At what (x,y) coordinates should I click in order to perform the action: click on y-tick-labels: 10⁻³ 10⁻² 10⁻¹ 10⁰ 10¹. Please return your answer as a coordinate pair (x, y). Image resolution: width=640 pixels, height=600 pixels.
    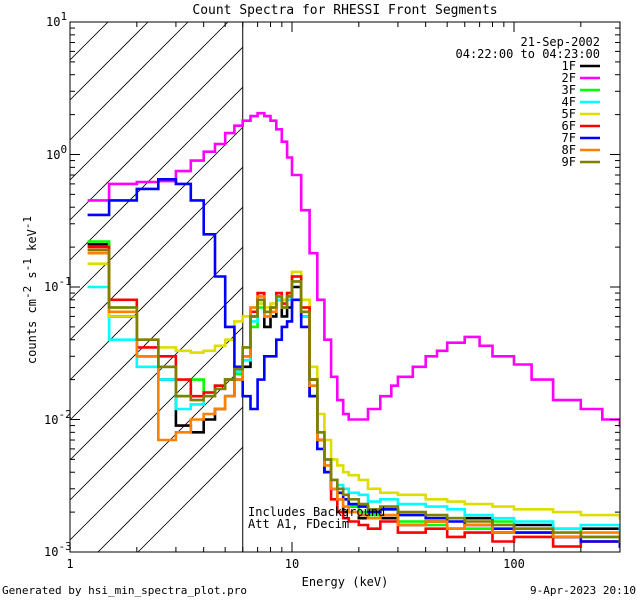
    Looking at the image, I should click on (58, 284).